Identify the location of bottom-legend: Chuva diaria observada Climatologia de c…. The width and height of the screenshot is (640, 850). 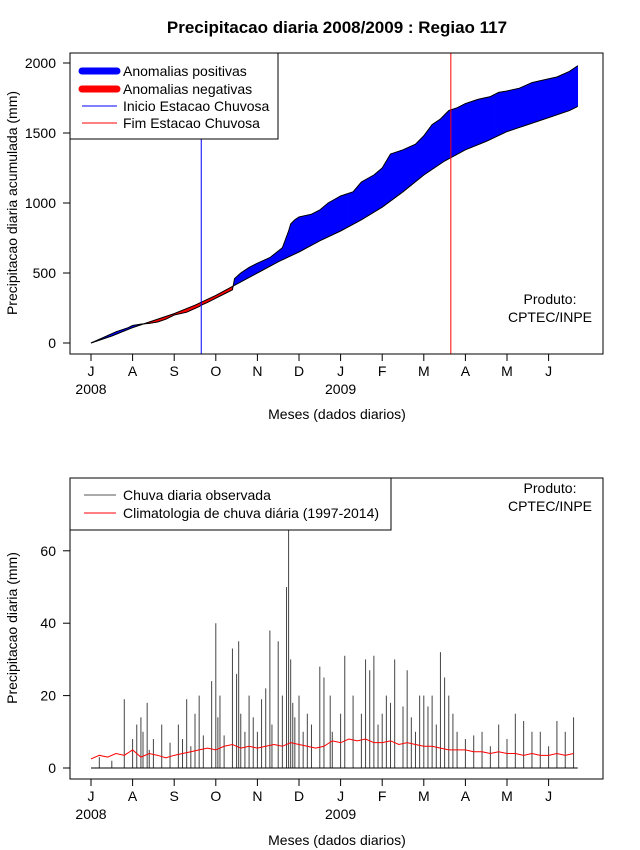
(230, 504).